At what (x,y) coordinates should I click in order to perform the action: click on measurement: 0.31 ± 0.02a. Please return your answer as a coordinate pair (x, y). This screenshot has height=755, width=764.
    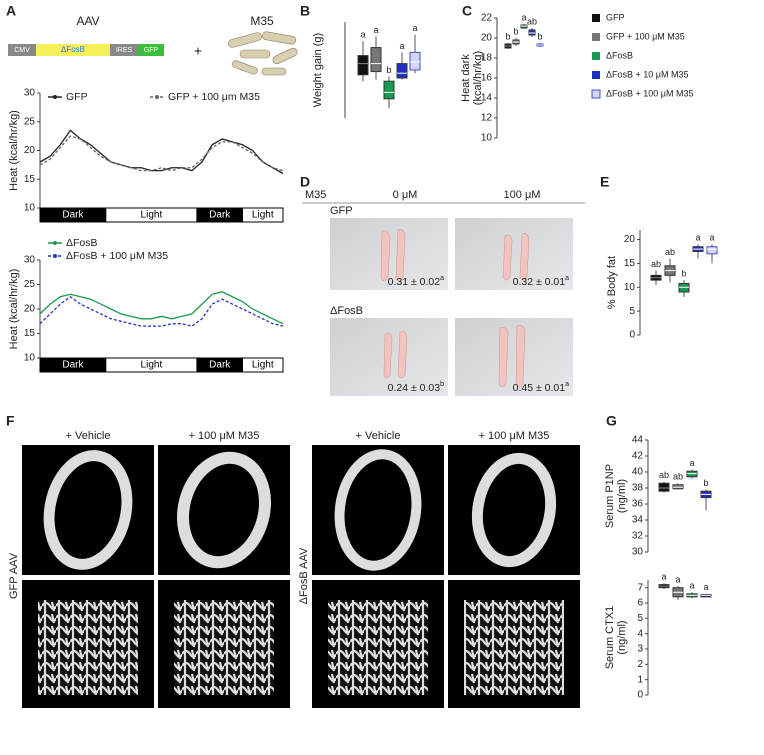
    Looking at the image, I should click on (416, 281).